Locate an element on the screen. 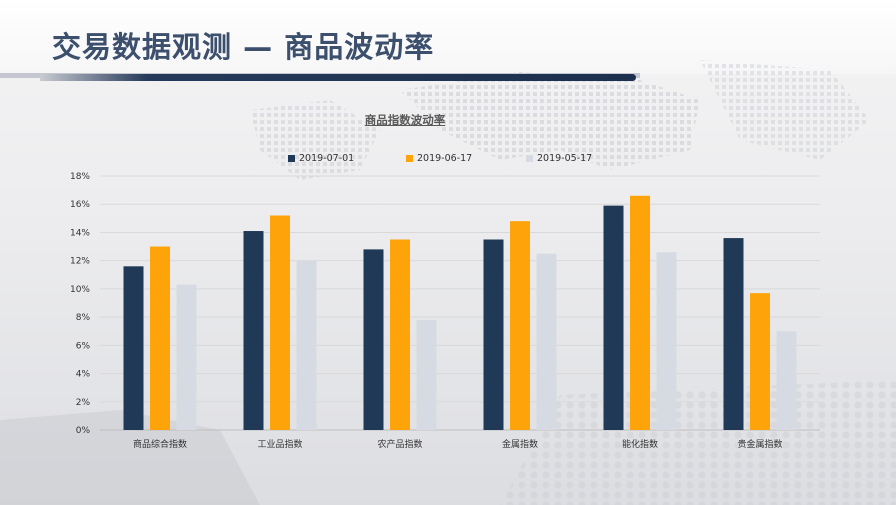 This screenshot has height=505, width=896. page-title: 交易数据观测 — 商品波动率 is located at coordinates (243, 47).